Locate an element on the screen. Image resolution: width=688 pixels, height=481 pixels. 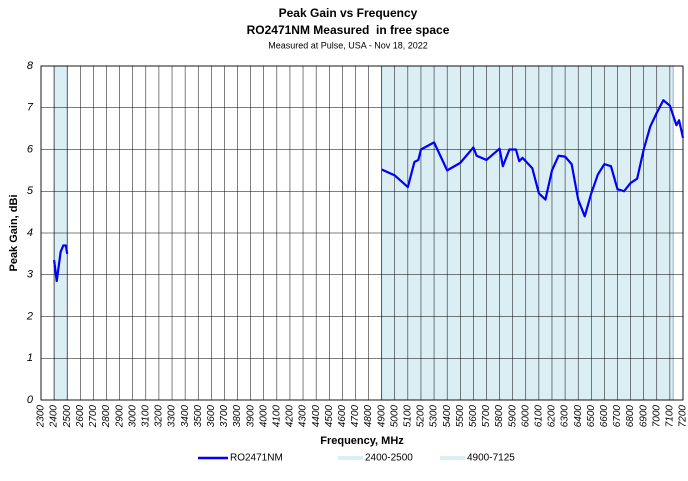
x-tick-label: 4900 is located at coordinates (381, 416).